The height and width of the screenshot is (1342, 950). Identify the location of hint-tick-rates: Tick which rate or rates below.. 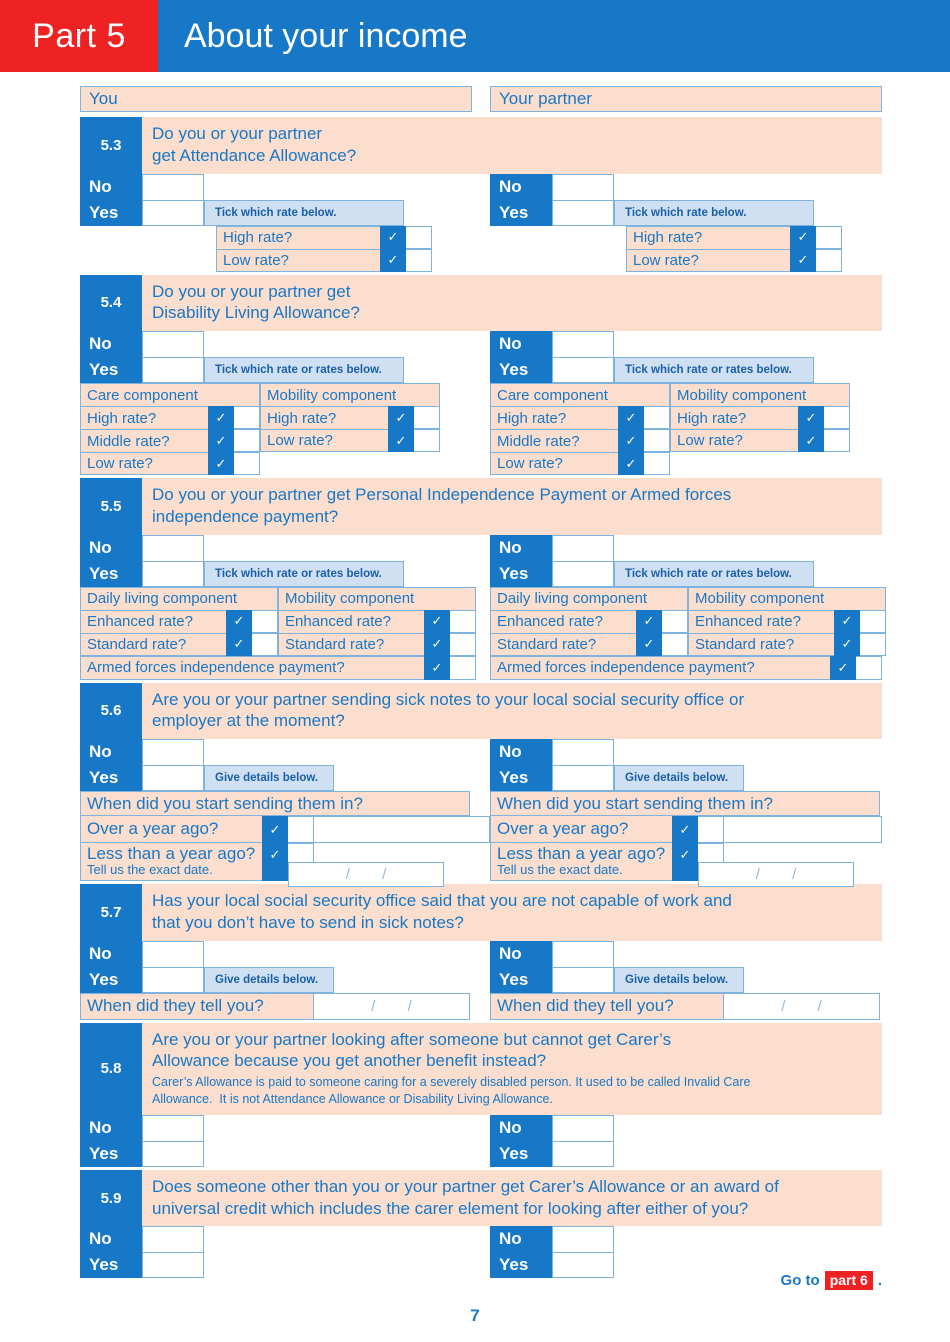
(304, 370).